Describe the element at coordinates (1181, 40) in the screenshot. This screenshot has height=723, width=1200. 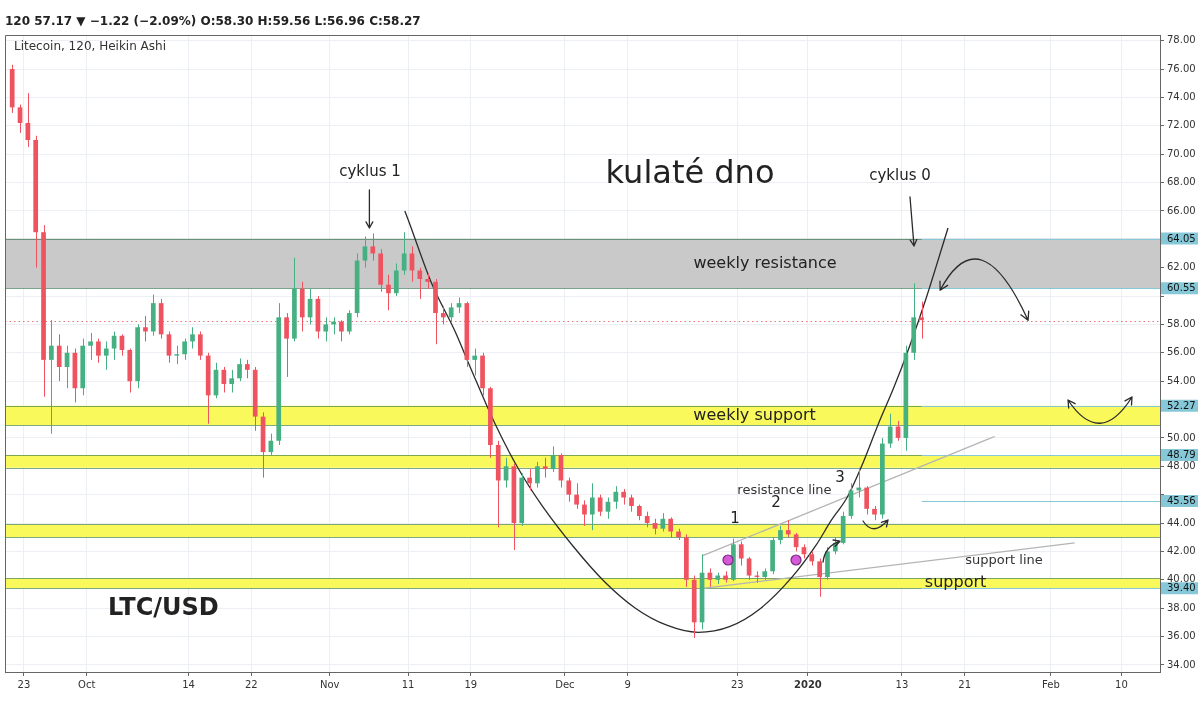
I see `y-tick-label: 78.00` at that location.